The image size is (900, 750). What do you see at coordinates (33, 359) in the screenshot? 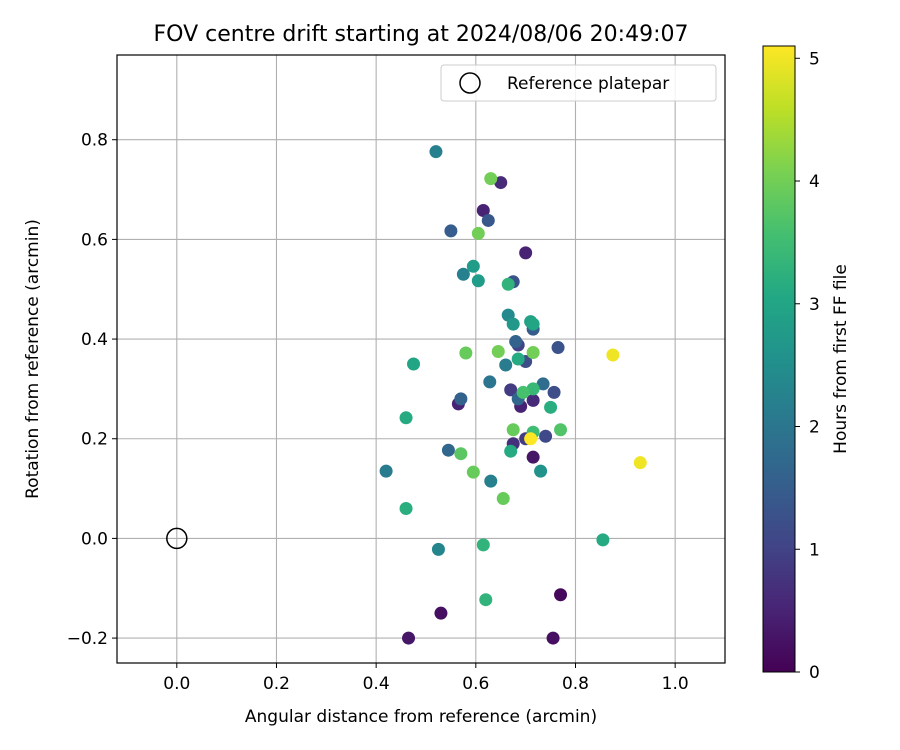
I see `y-axis-label: Rotation from reference (arcmin)` at bounding box center [33, 359].